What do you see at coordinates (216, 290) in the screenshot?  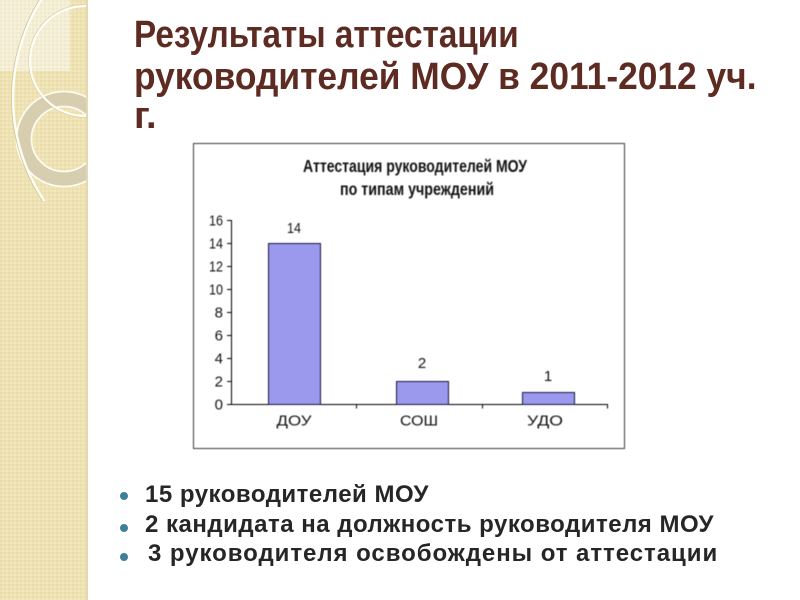 I see `svg-text: 10` at bounding box center [216, 290].